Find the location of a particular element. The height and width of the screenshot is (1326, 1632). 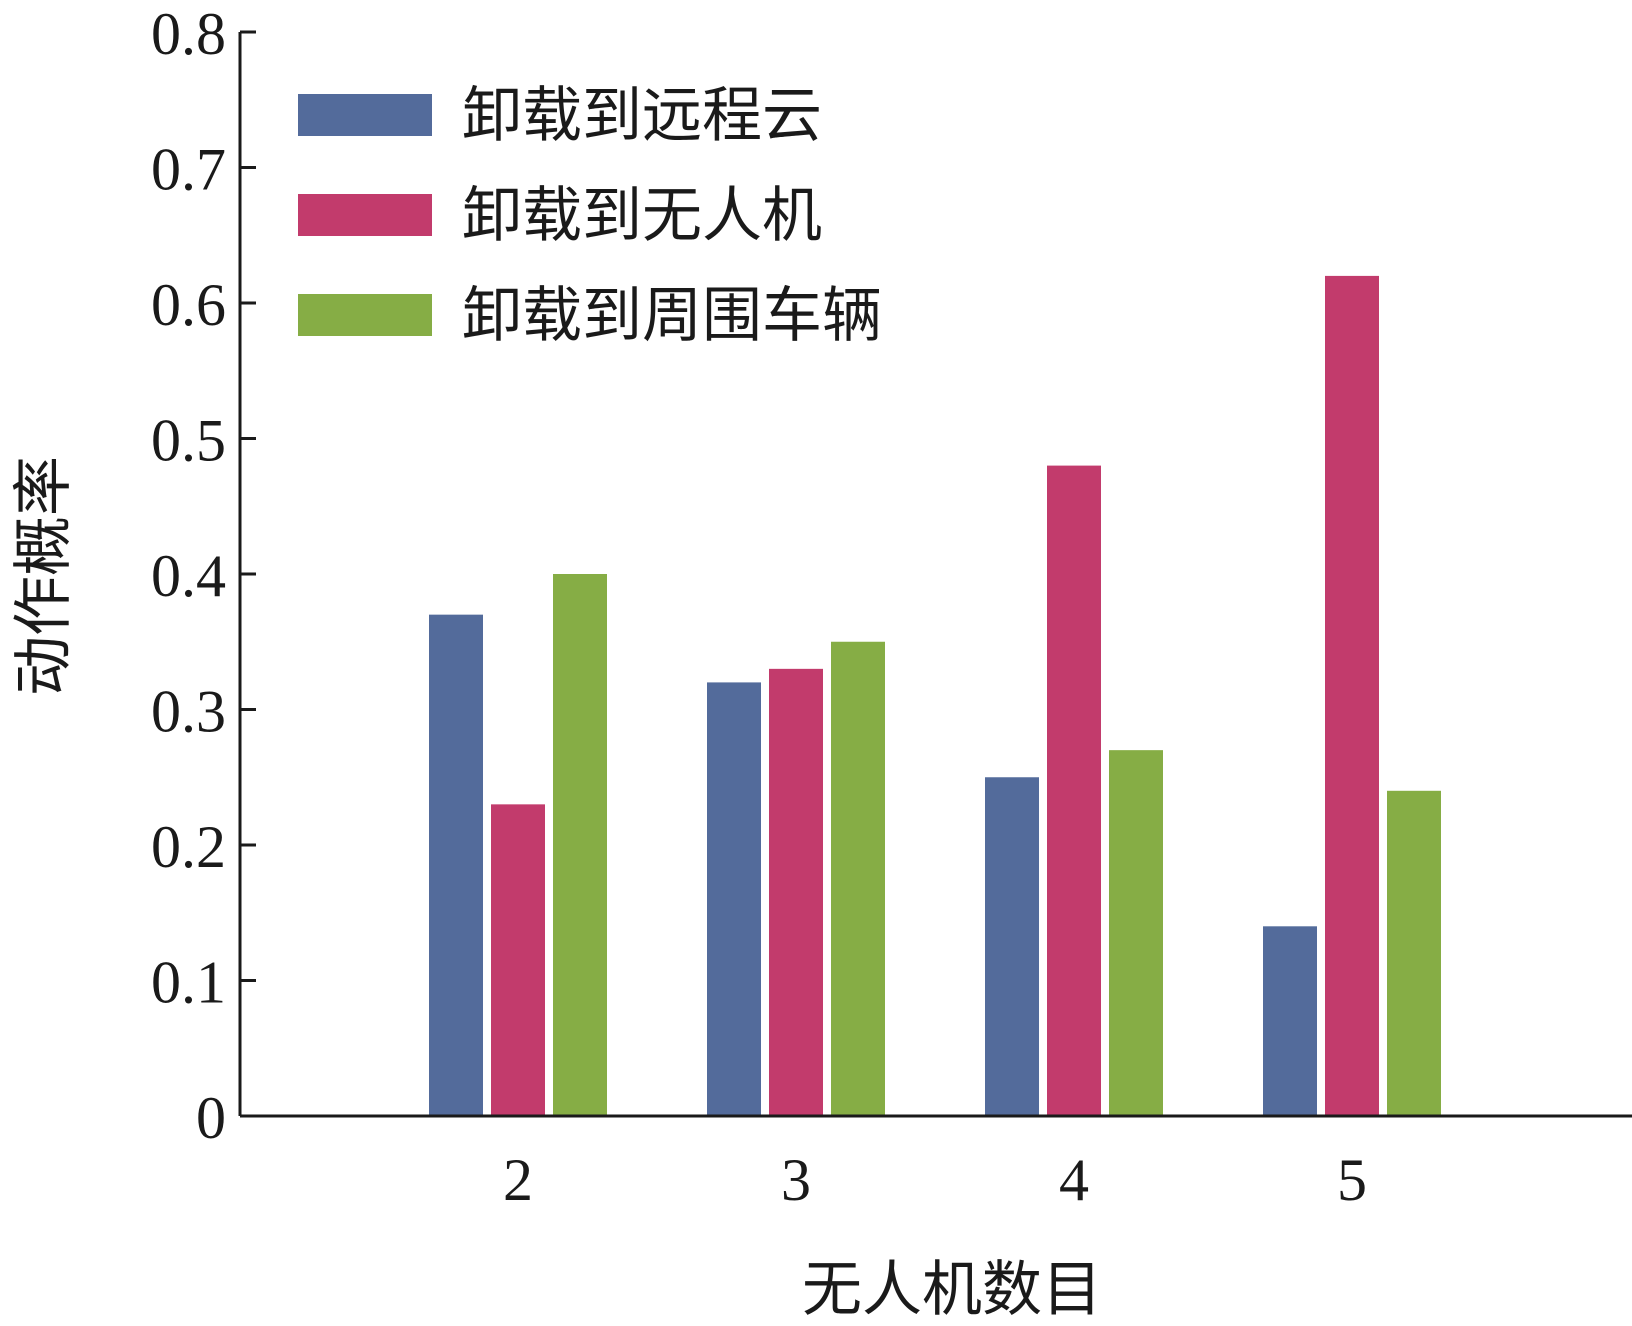

x-tick-label: 2 is located at coordinates (518, 1180).